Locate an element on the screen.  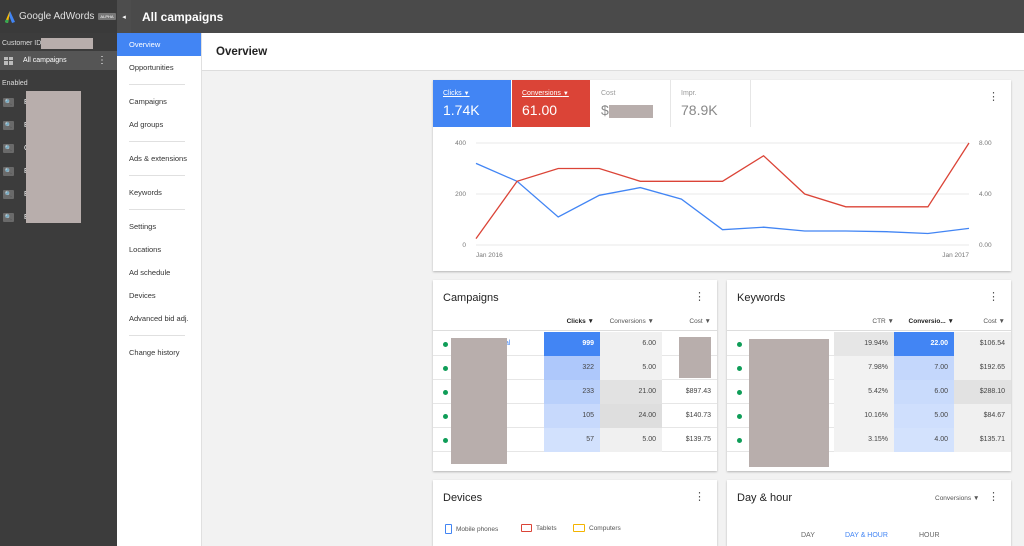
nav-item-advanced-bid: Advanced bid adj. is located at coordinates (159, 318).